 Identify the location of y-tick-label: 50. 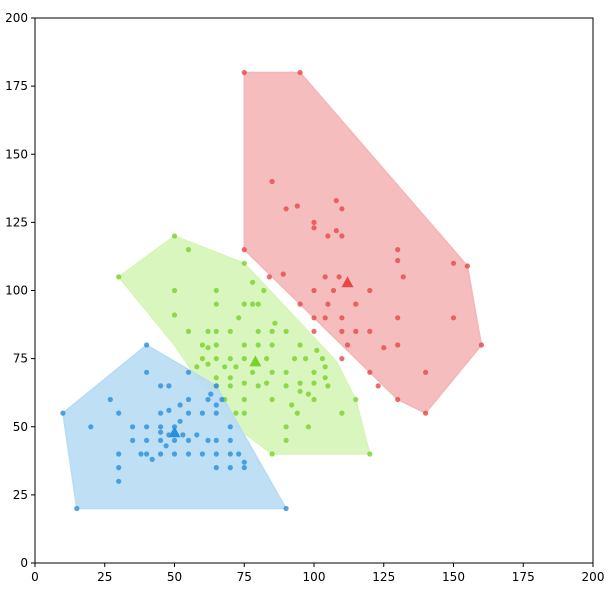
(20, 427).